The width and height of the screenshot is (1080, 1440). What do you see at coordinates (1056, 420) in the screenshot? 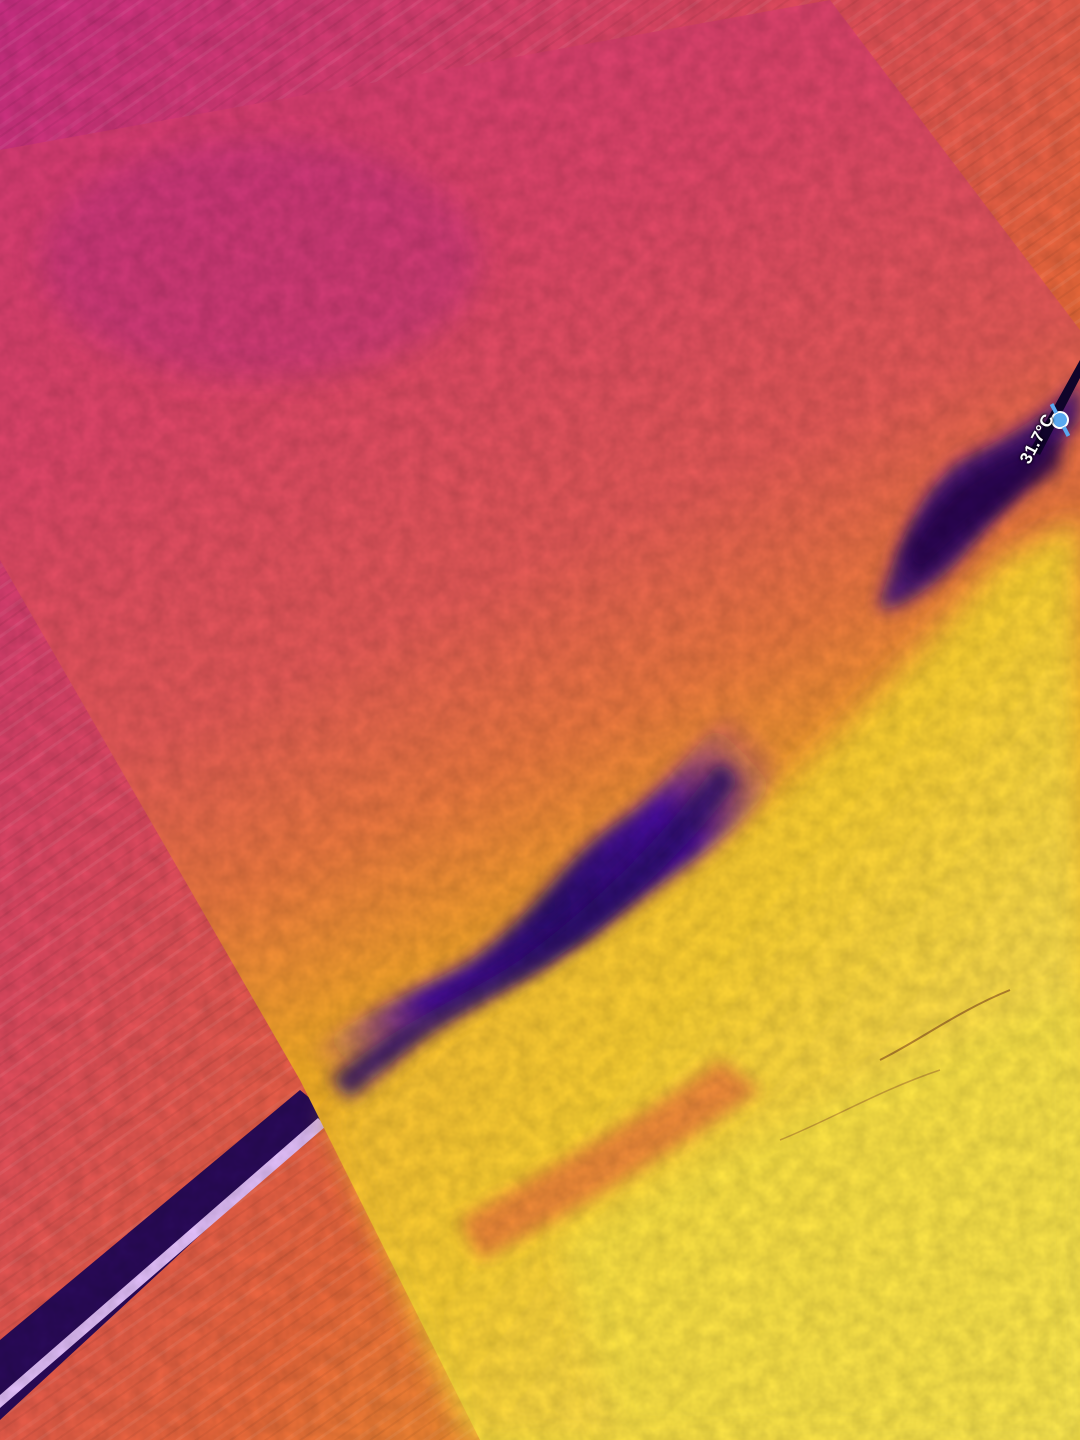
I see `thermometer-probe-icon` at bounding box center [1056, 420].